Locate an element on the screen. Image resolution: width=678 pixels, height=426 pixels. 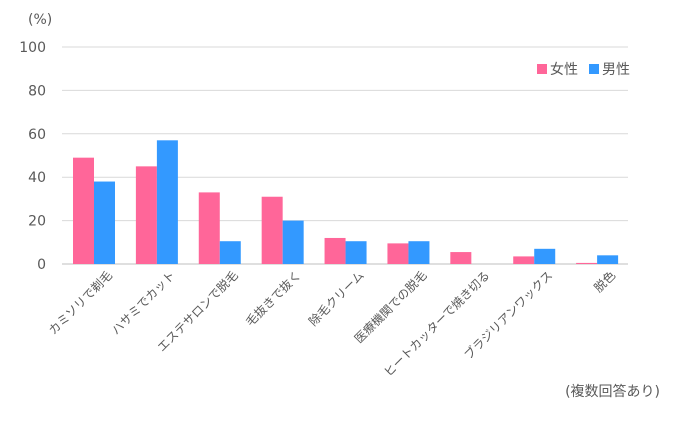
x-tick-label: ヒートカッターで焼き切る is located at coordinates (436, 323).